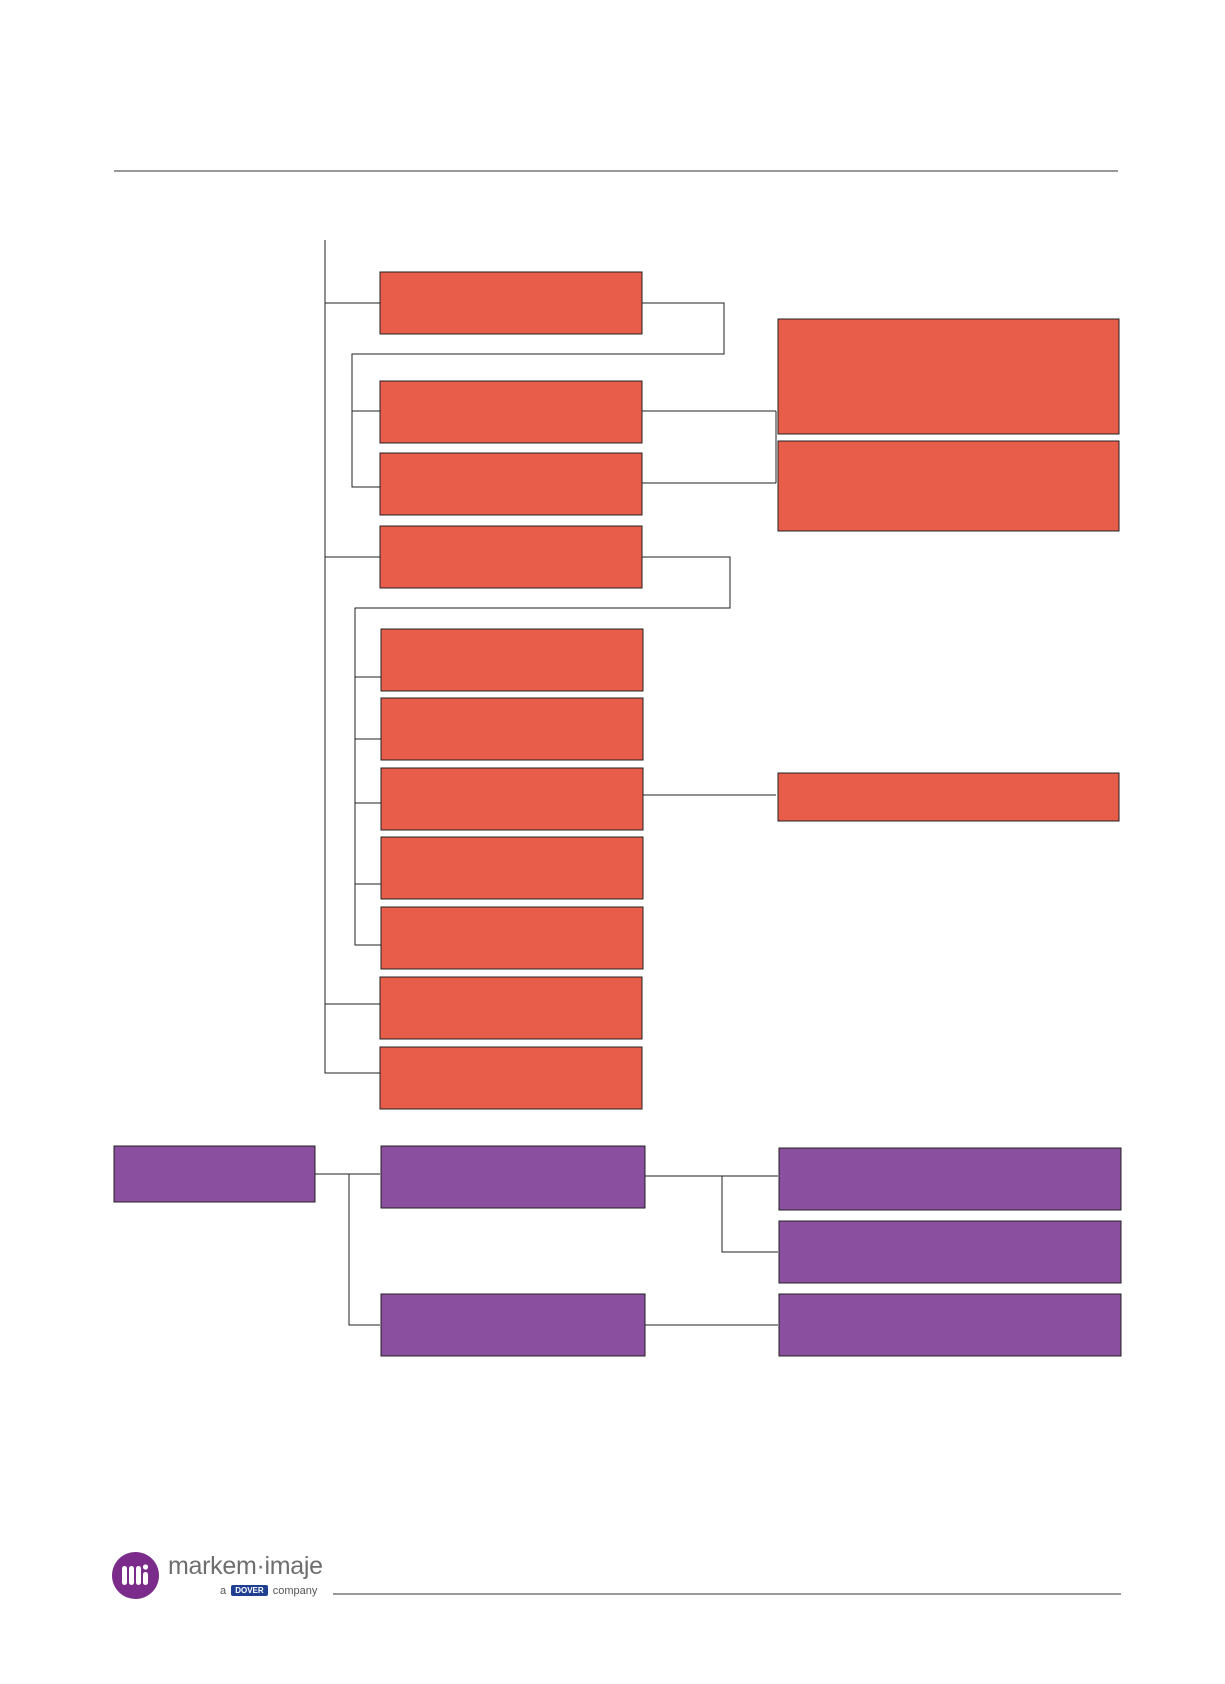 This screenshot has height=1684, width=1225. Describe the element at coordinates (135, 1575) in the screenshot. I see `markem-imaje-logo-mark-icon` at that location.